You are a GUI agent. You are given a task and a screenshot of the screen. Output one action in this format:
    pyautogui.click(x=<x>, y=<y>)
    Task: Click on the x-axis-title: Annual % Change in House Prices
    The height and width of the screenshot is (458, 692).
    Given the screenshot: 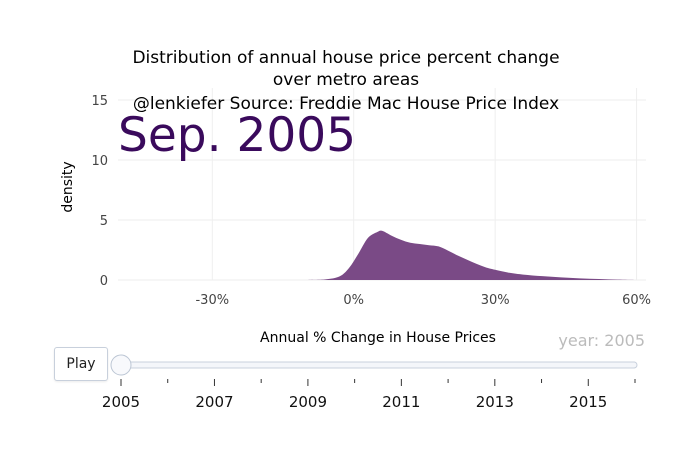 What is the action you would take?
    pyautogui.click(x=378, y=338)
    